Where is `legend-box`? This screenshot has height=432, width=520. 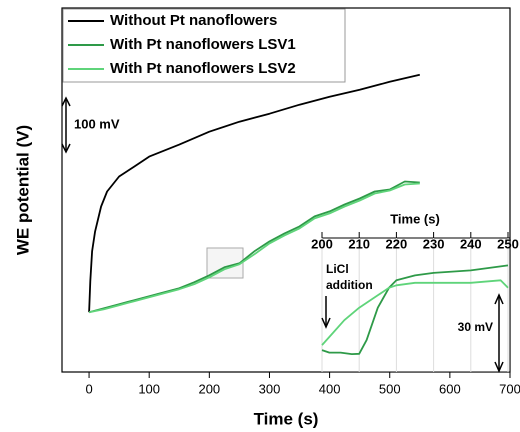 legend-box is located at coordinates (204, 45).